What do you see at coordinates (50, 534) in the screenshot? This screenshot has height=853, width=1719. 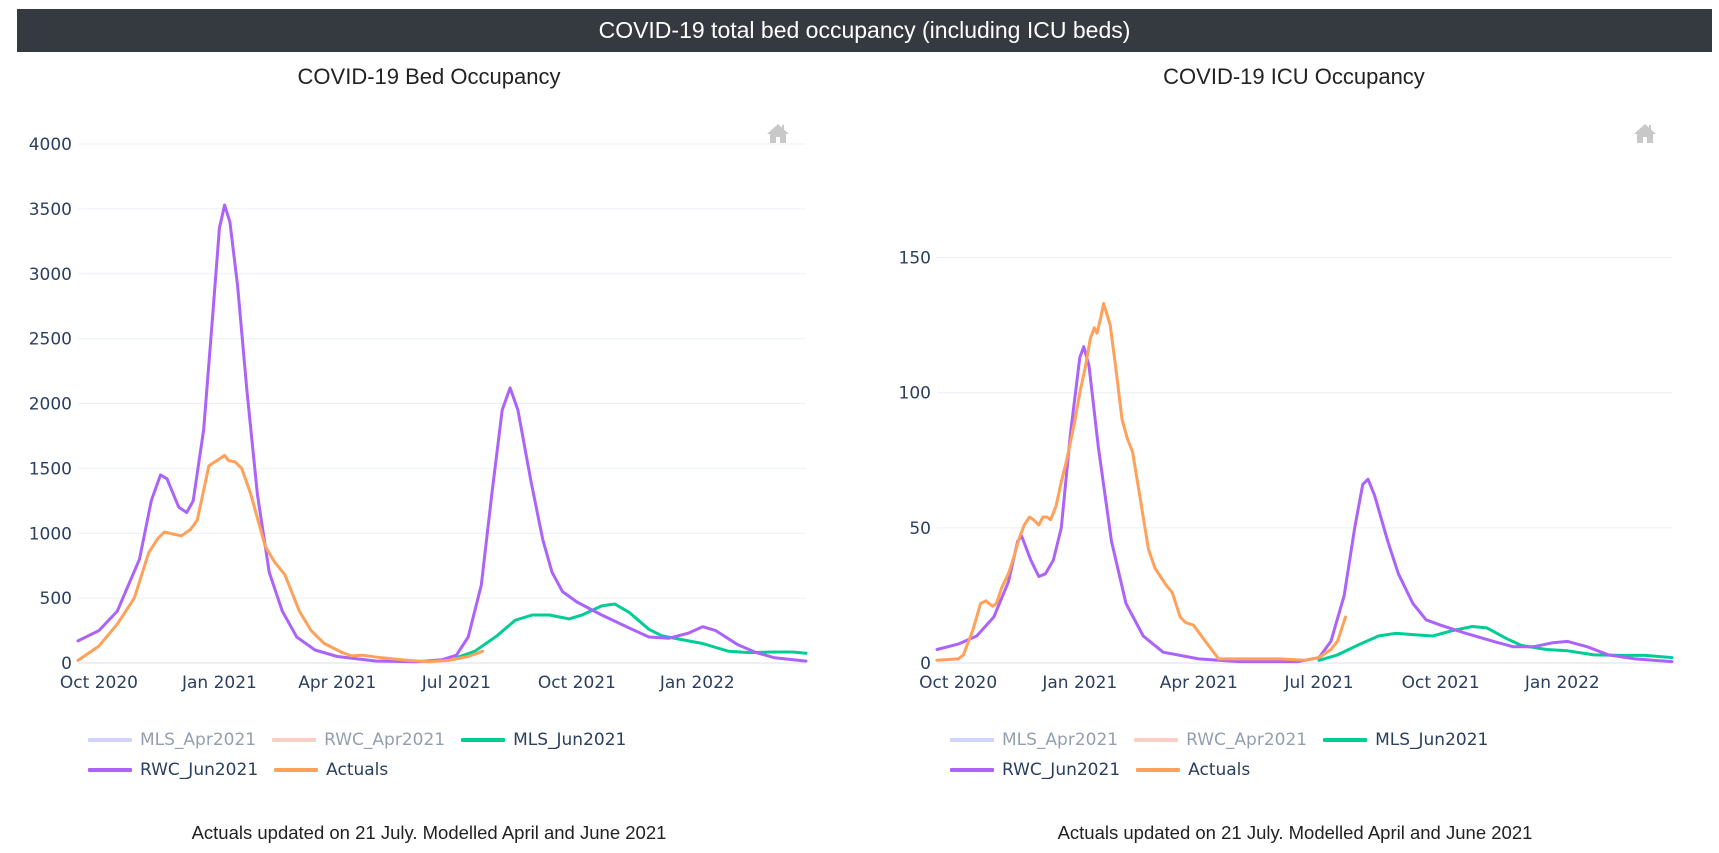 I see `y-tick-label: 1000` at bounding box center [50, 534].